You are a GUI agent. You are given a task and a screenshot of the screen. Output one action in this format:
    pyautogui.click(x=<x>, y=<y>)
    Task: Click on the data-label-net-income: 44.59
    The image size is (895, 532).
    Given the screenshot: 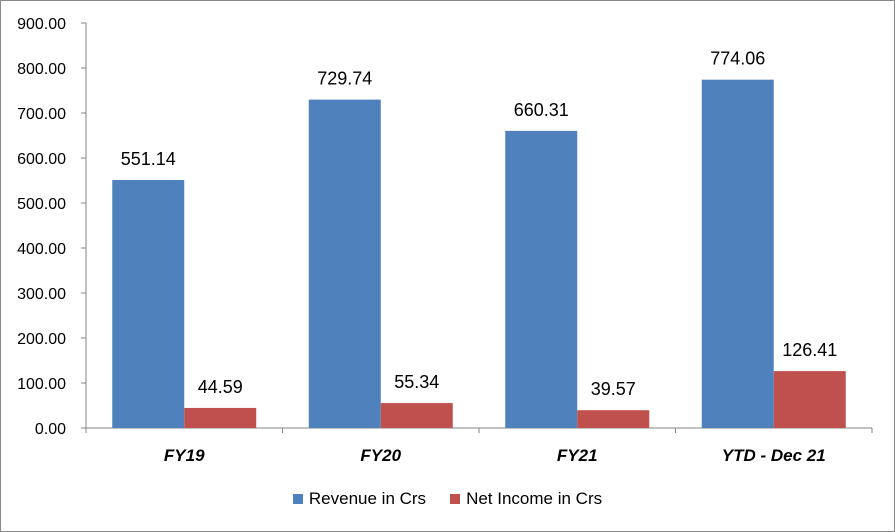 What is the action you would take?
    pyautogui.click(x=220, y=387)
    